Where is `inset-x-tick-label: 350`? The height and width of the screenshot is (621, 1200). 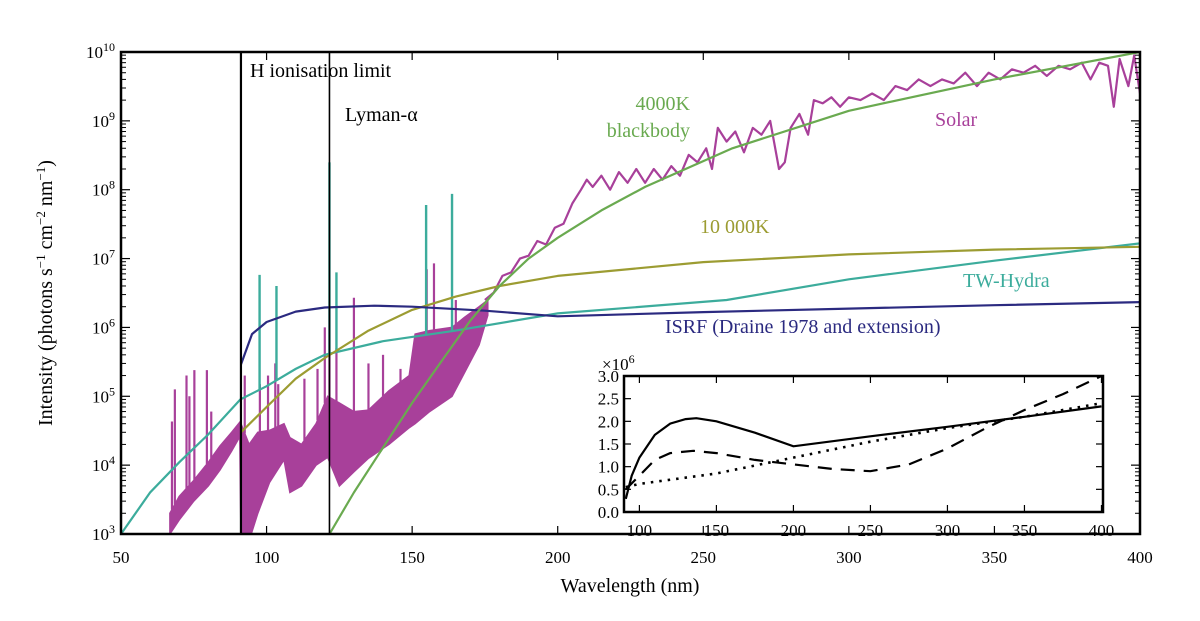 inset-x-tick-label: 350 is located at coordinates (1025, 530).